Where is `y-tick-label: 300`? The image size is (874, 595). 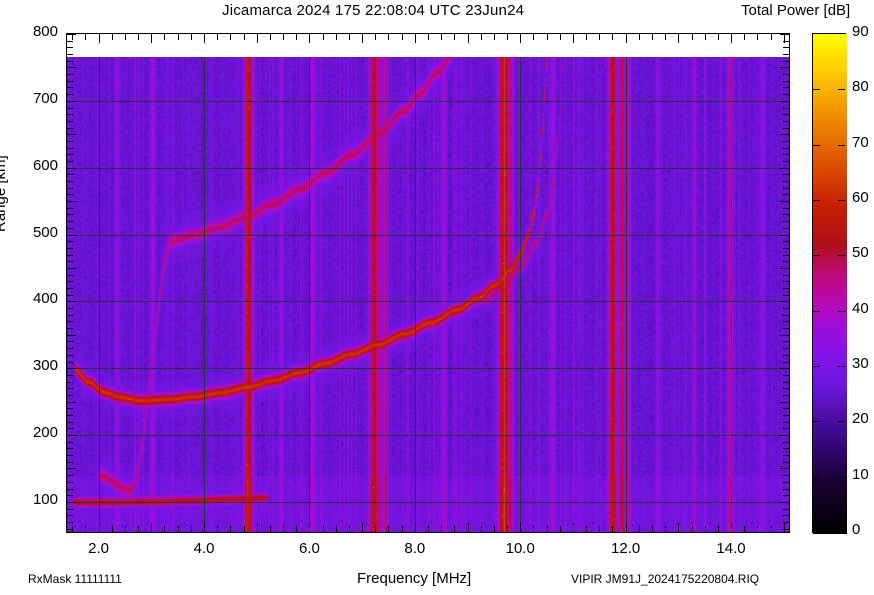
y-tick-label: 300 is located at coordinates (45, 366).